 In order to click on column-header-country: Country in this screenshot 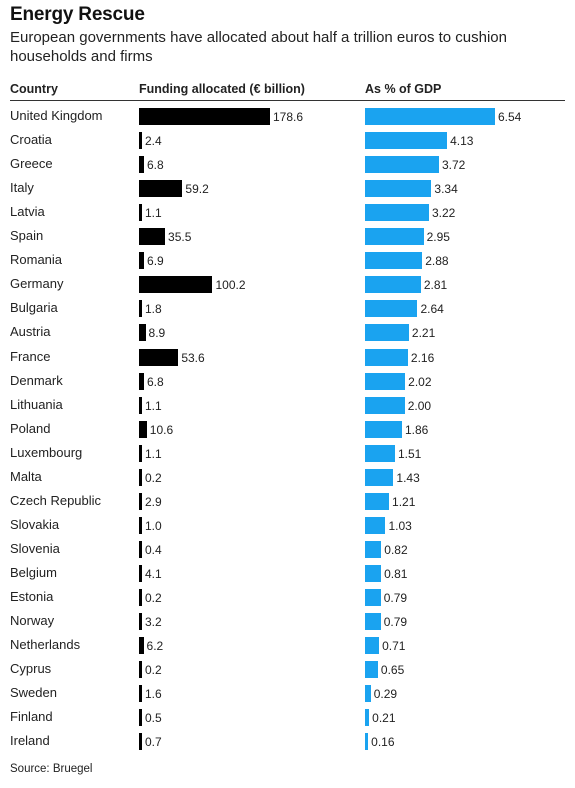, I will do `click(34, 89)`.